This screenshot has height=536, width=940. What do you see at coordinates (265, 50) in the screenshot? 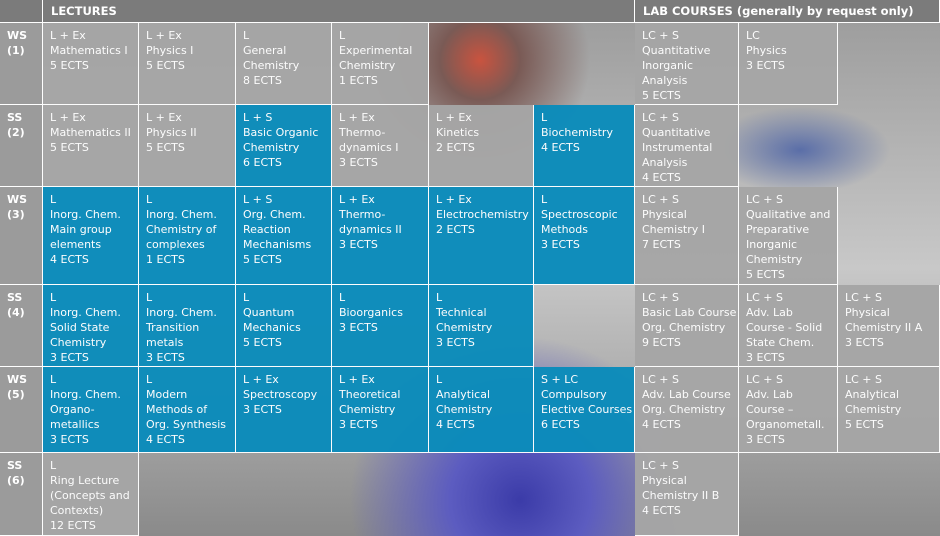
I see `cell-line: General` at bounding box center [265, 50].